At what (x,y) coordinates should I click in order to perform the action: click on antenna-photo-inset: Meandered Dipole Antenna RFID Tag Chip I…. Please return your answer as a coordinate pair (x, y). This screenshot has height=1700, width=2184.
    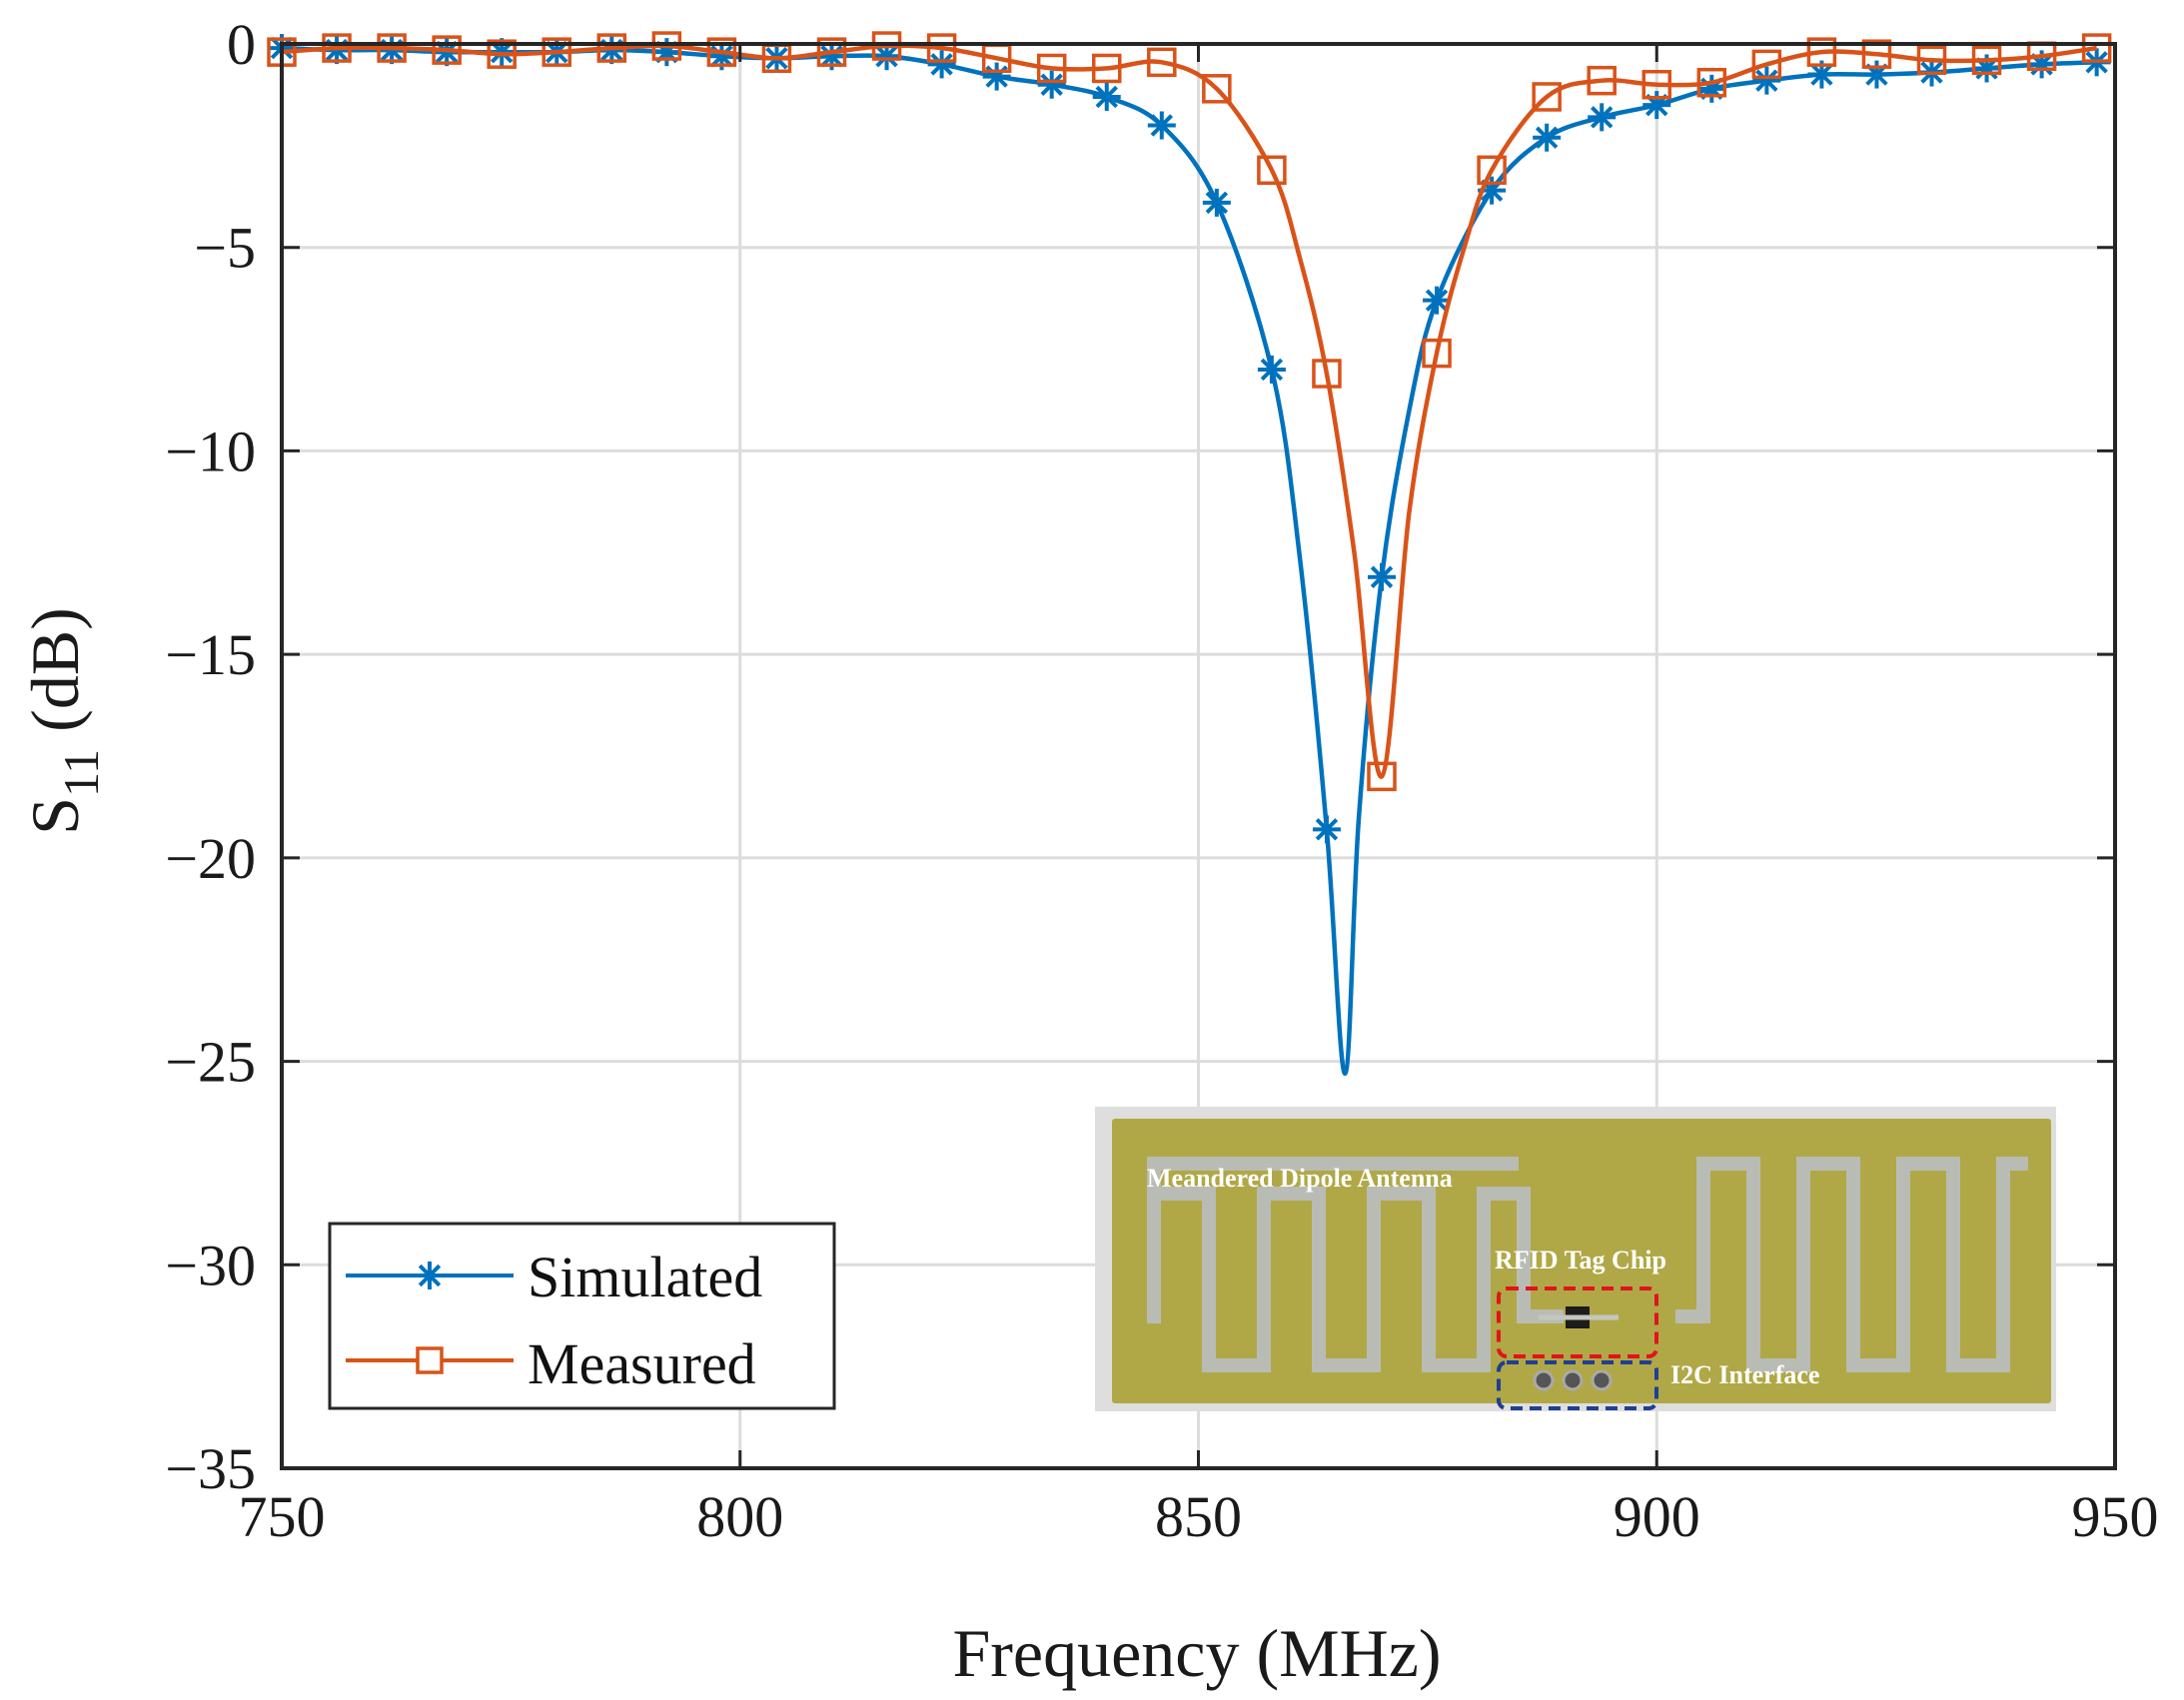
    Looking at the image, I should click on (1575, 1259).